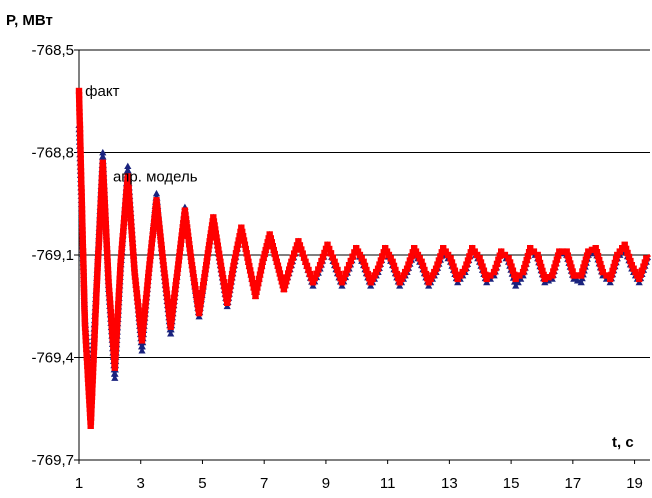 The width and height of the screenshot is (652, 498). Describe the element at coordinates (511, 483) in the screenshot. I see `x-tick-label: 15` at that location.